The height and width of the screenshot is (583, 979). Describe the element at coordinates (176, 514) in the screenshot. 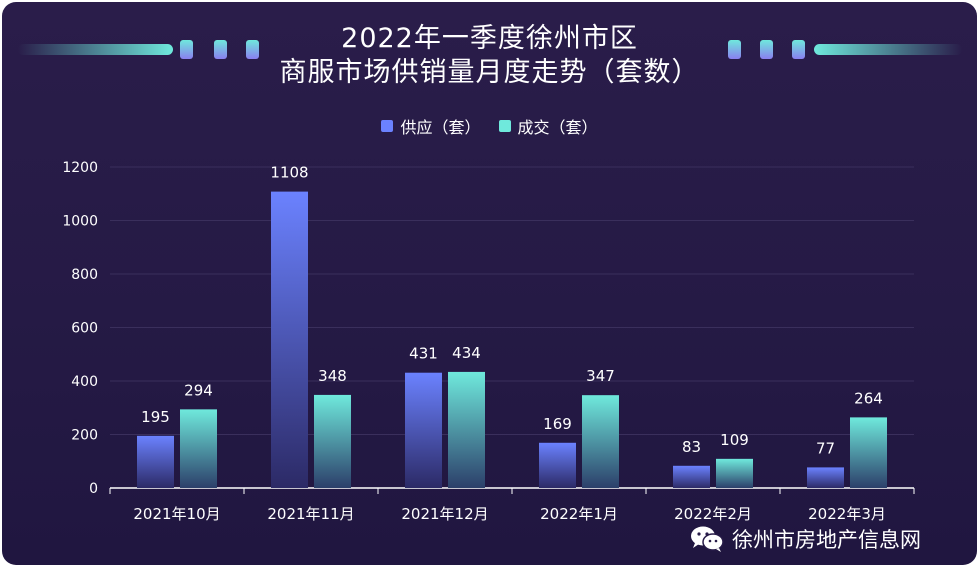

I see `x-category-label: 2021年10月` at that location.